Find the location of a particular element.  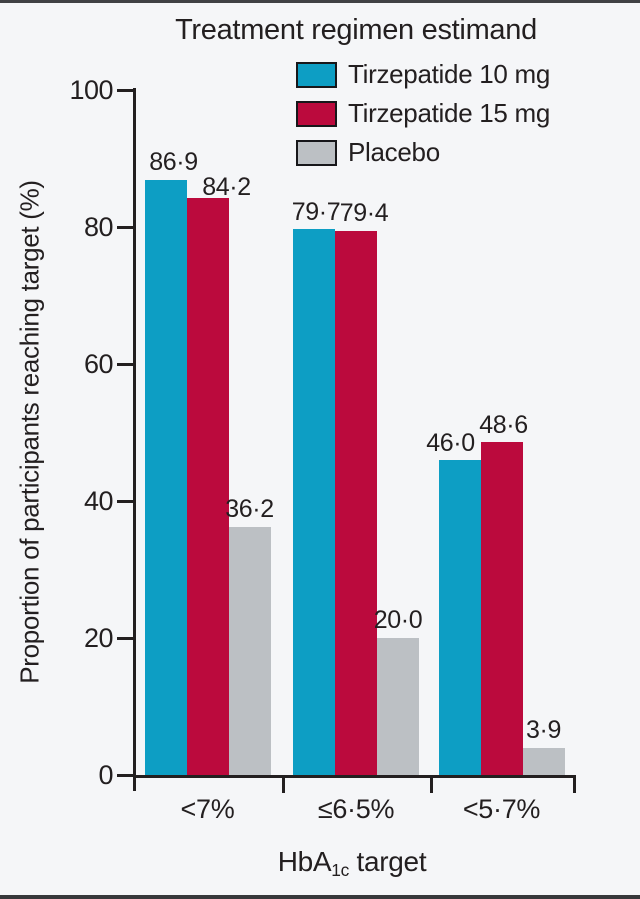

legend-item-tirzepatide-10-mg: Tirzepatide 10 mg is located at coordinates (423, 74).